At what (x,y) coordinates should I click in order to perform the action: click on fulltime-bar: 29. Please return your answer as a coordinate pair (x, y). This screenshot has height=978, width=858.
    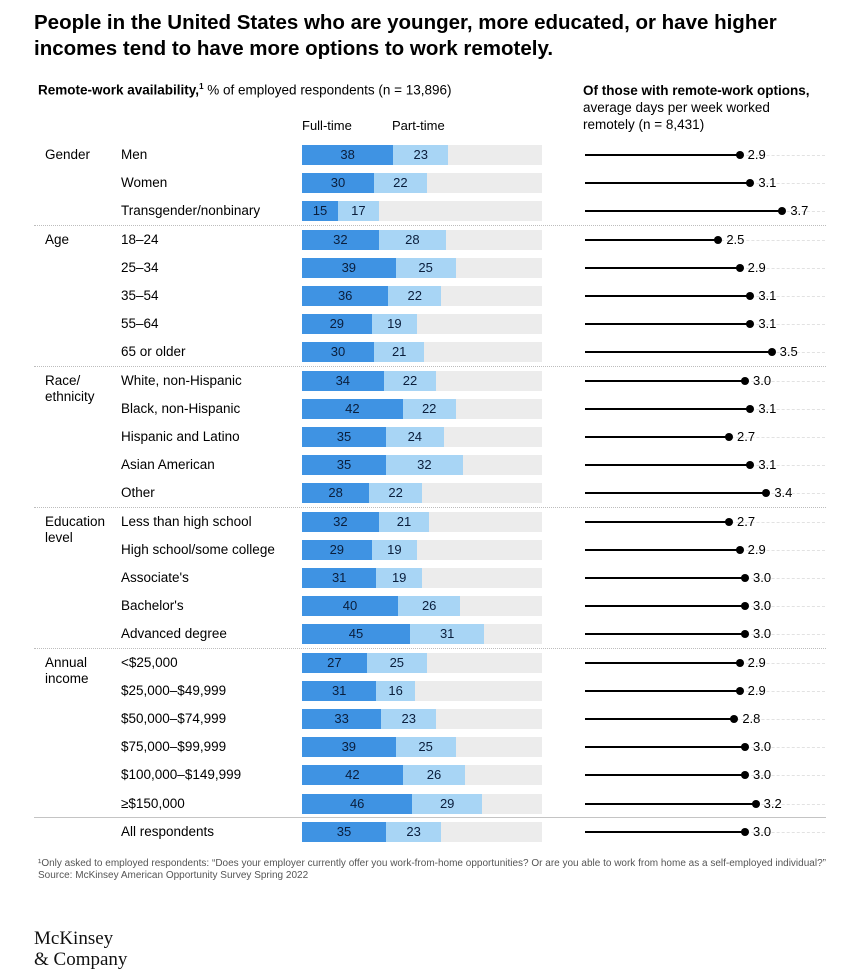
    Looking at the image, I should click on (337, 324).